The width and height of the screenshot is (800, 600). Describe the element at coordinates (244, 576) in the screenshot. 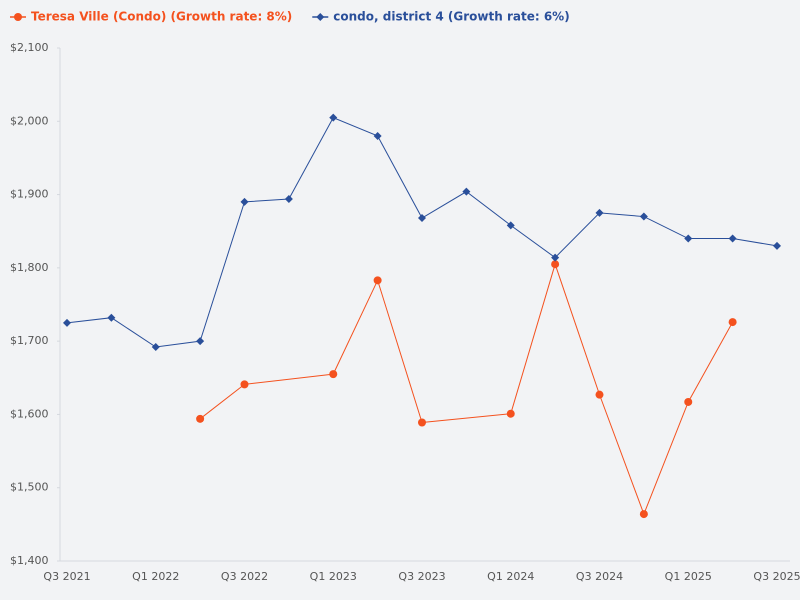

I see `x-tick-label: Q3 2022` at that location.